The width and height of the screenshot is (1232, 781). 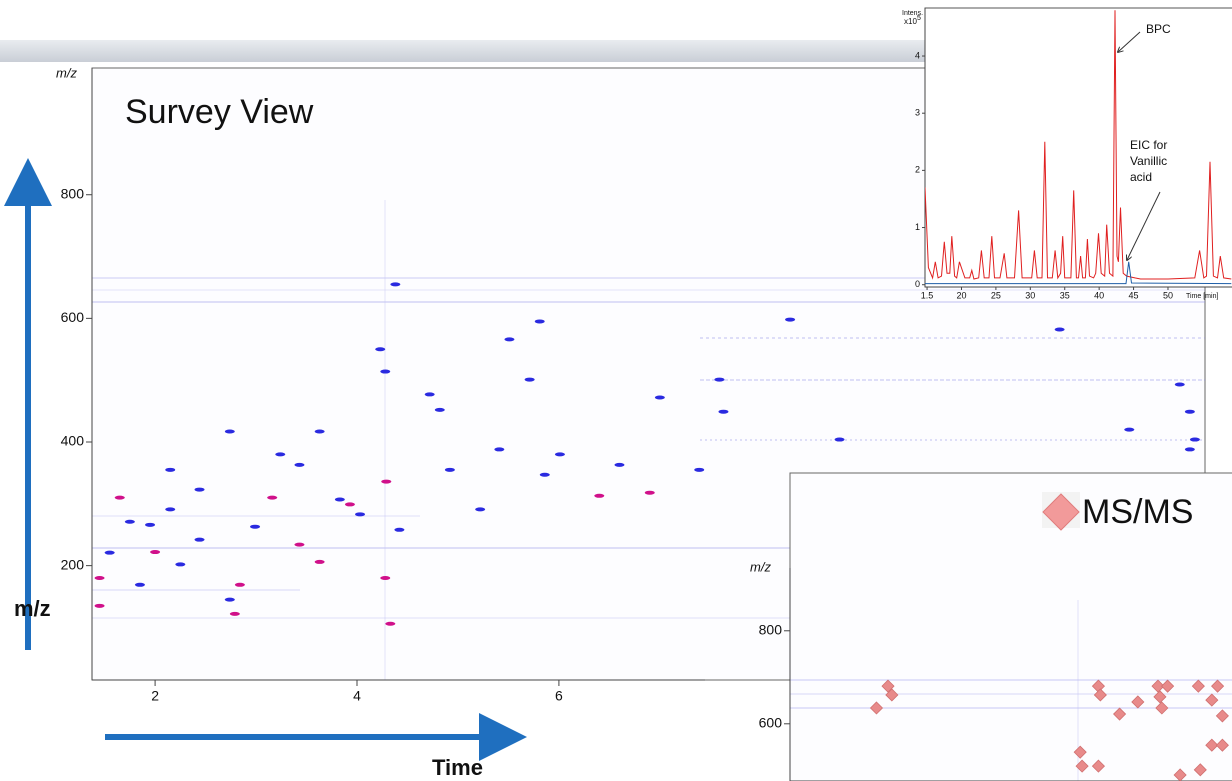 What do you see at coordinates (1202, 296) in the screenshot?
I see `x-axis-label: Time [min]` at bounding box center [1202, 296].